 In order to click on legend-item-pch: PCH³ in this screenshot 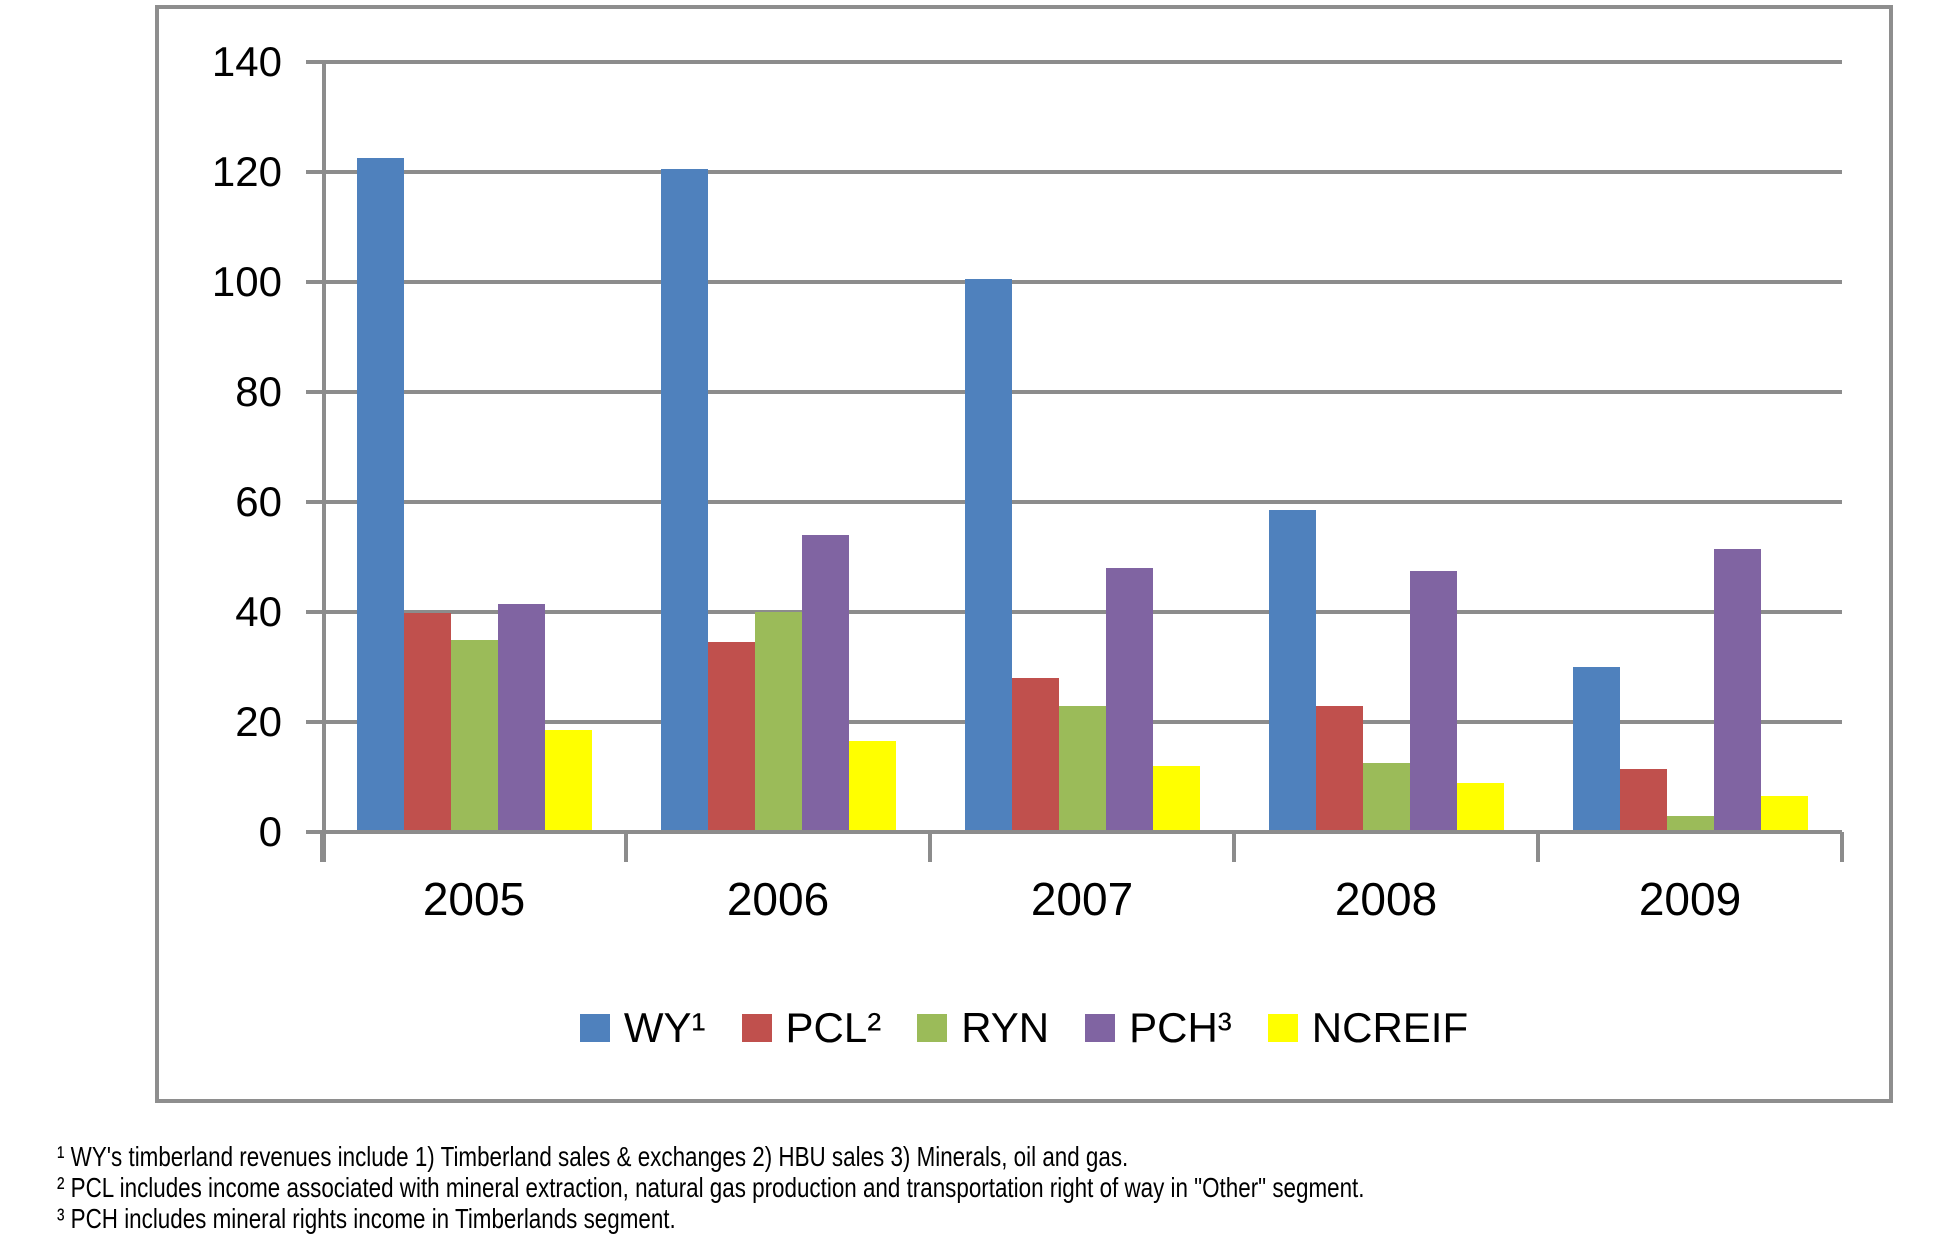, I will do `click(1158, 1028)`.